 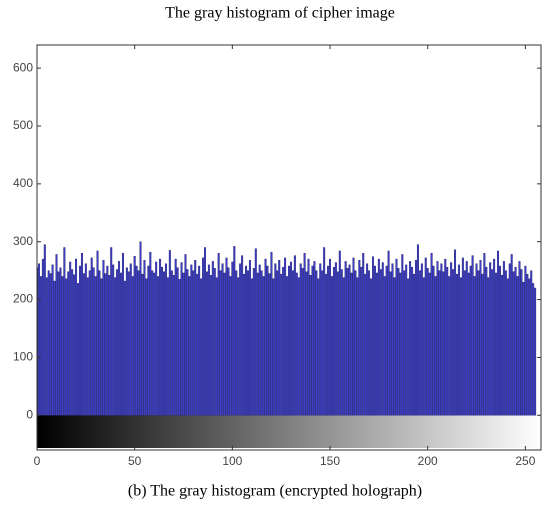 I want to click on y-tick-label: 300, so click(x=23, y=241).